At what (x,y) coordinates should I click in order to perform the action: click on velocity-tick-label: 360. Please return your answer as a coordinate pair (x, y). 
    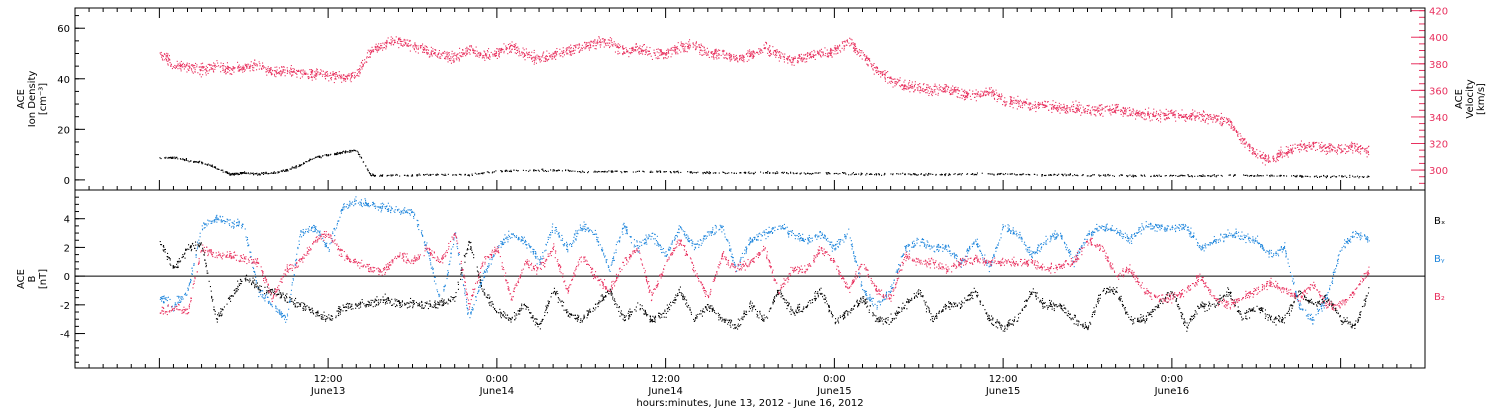
    Looking at the image, I should click on (1438, 91).